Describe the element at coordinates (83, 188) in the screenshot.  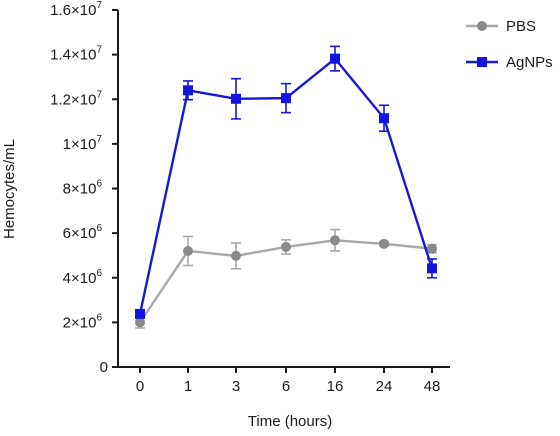
I see `y-tick-label: 8×10⁶` at that location.